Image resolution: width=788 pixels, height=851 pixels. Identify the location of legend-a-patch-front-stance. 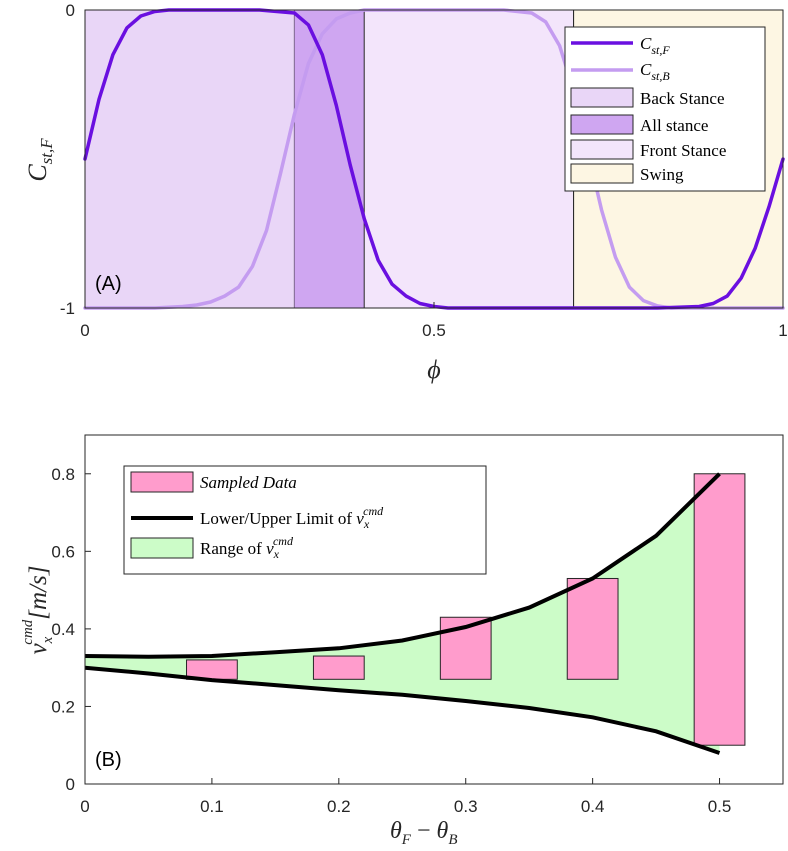
(602, 149).